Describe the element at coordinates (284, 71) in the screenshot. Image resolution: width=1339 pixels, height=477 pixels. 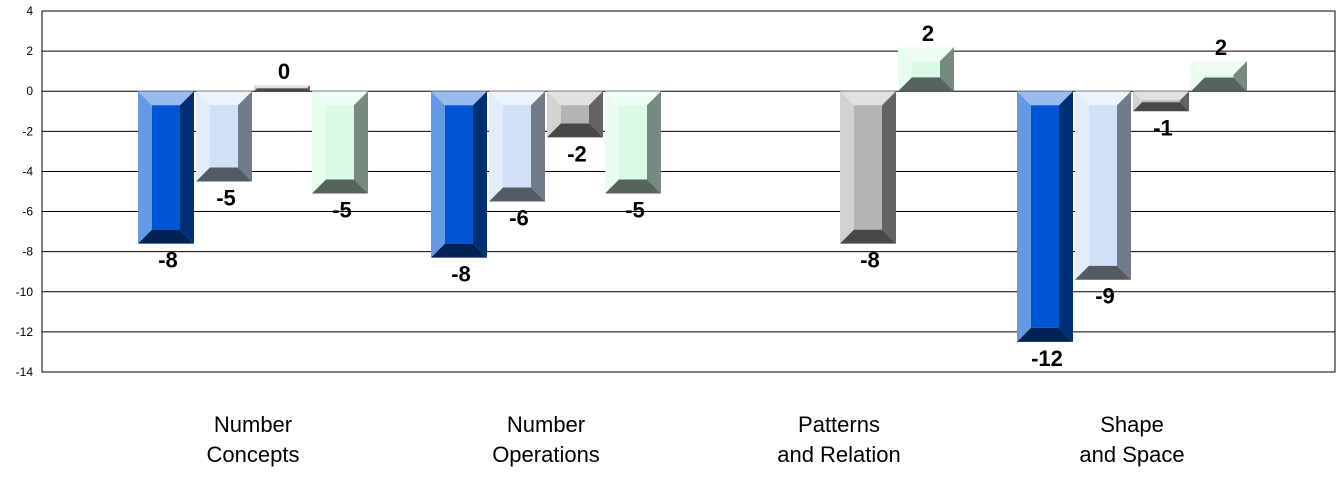
I see `data-label: 0` at that location.